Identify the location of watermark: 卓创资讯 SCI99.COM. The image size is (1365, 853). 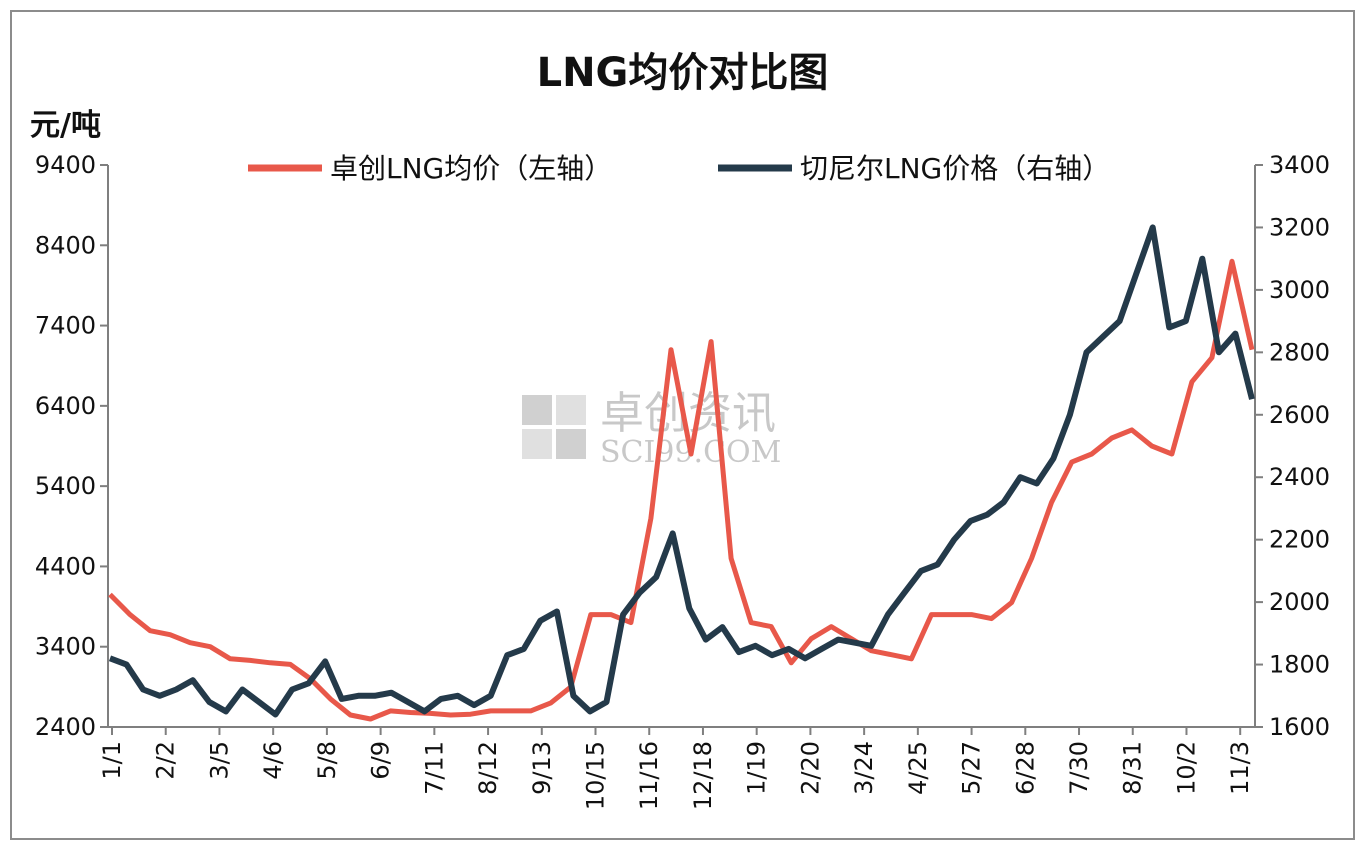
(651, 429).